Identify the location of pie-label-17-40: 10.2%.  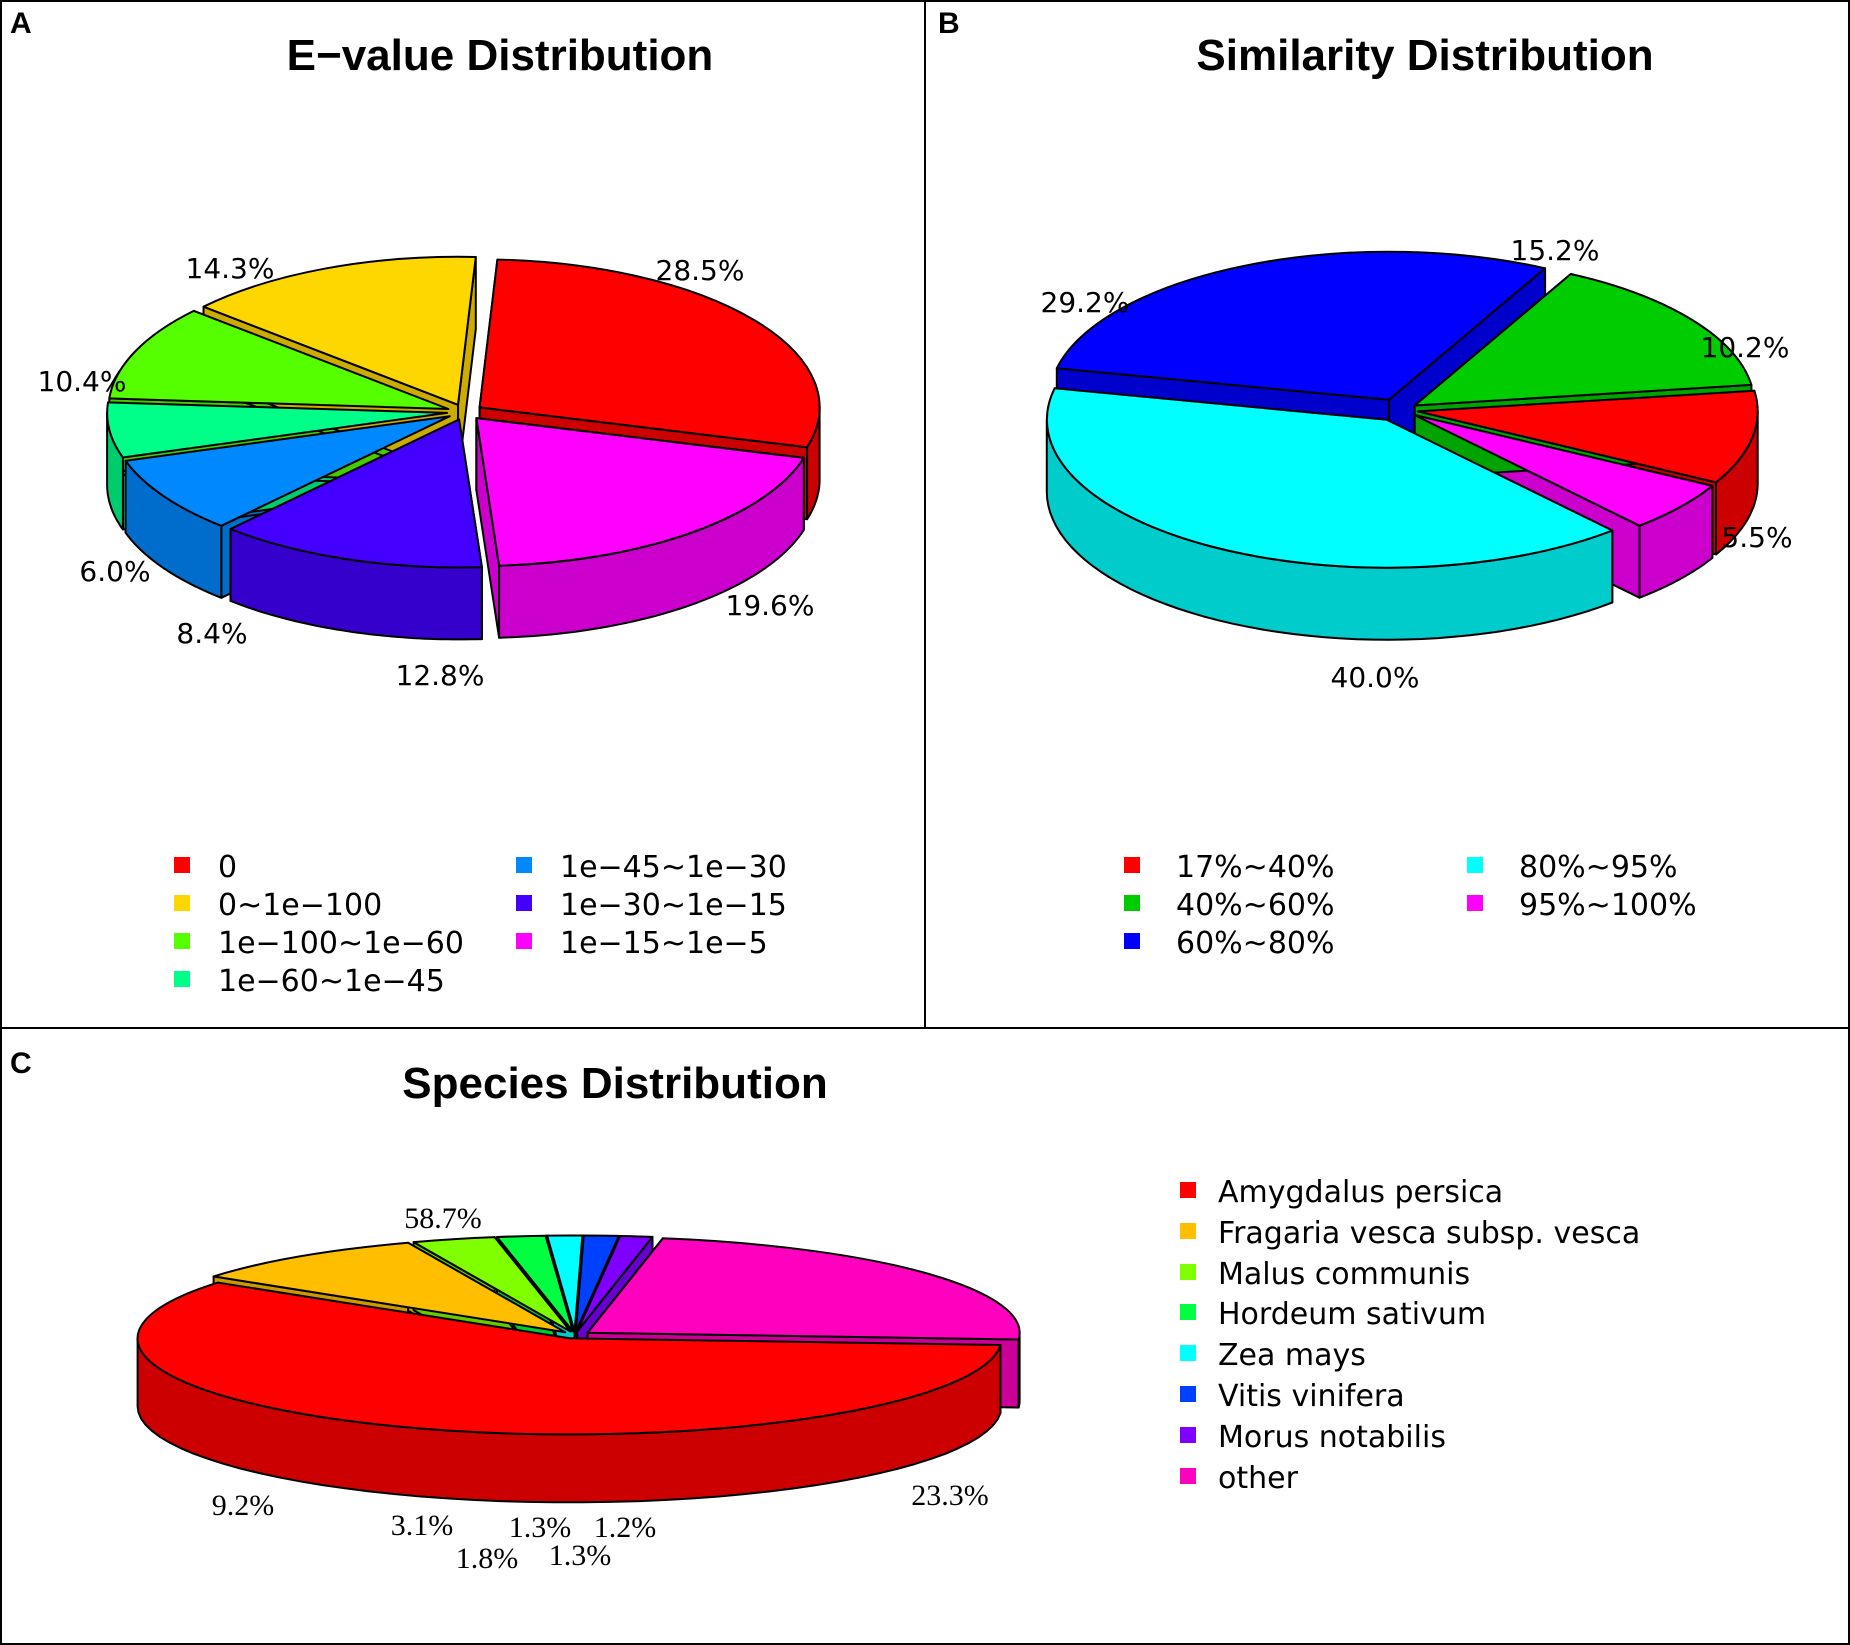
(1745, 347).